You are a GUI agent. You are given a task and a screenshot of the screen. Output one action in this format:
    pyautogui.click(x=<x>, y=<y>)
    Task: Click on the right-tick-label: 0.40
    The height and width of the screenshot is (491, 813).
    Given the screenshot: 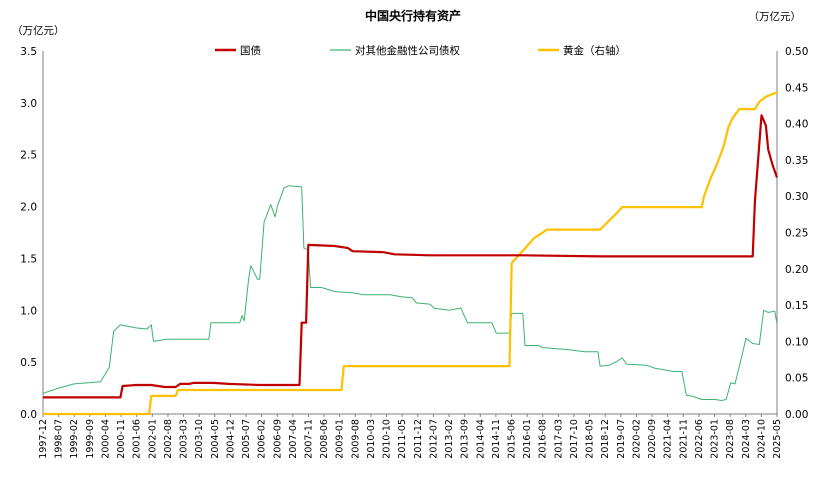 What is the action you would take?
    pyautogui.click(x=796, y=125)
    